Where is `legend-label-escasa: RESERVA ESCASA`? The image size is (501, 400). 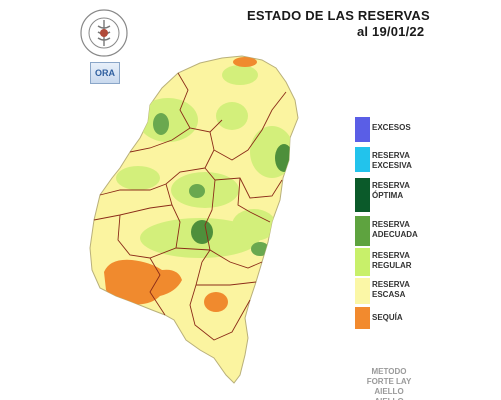 legend-label-escasa: RESERVA ESCASA is located at coordinates (391, 289).